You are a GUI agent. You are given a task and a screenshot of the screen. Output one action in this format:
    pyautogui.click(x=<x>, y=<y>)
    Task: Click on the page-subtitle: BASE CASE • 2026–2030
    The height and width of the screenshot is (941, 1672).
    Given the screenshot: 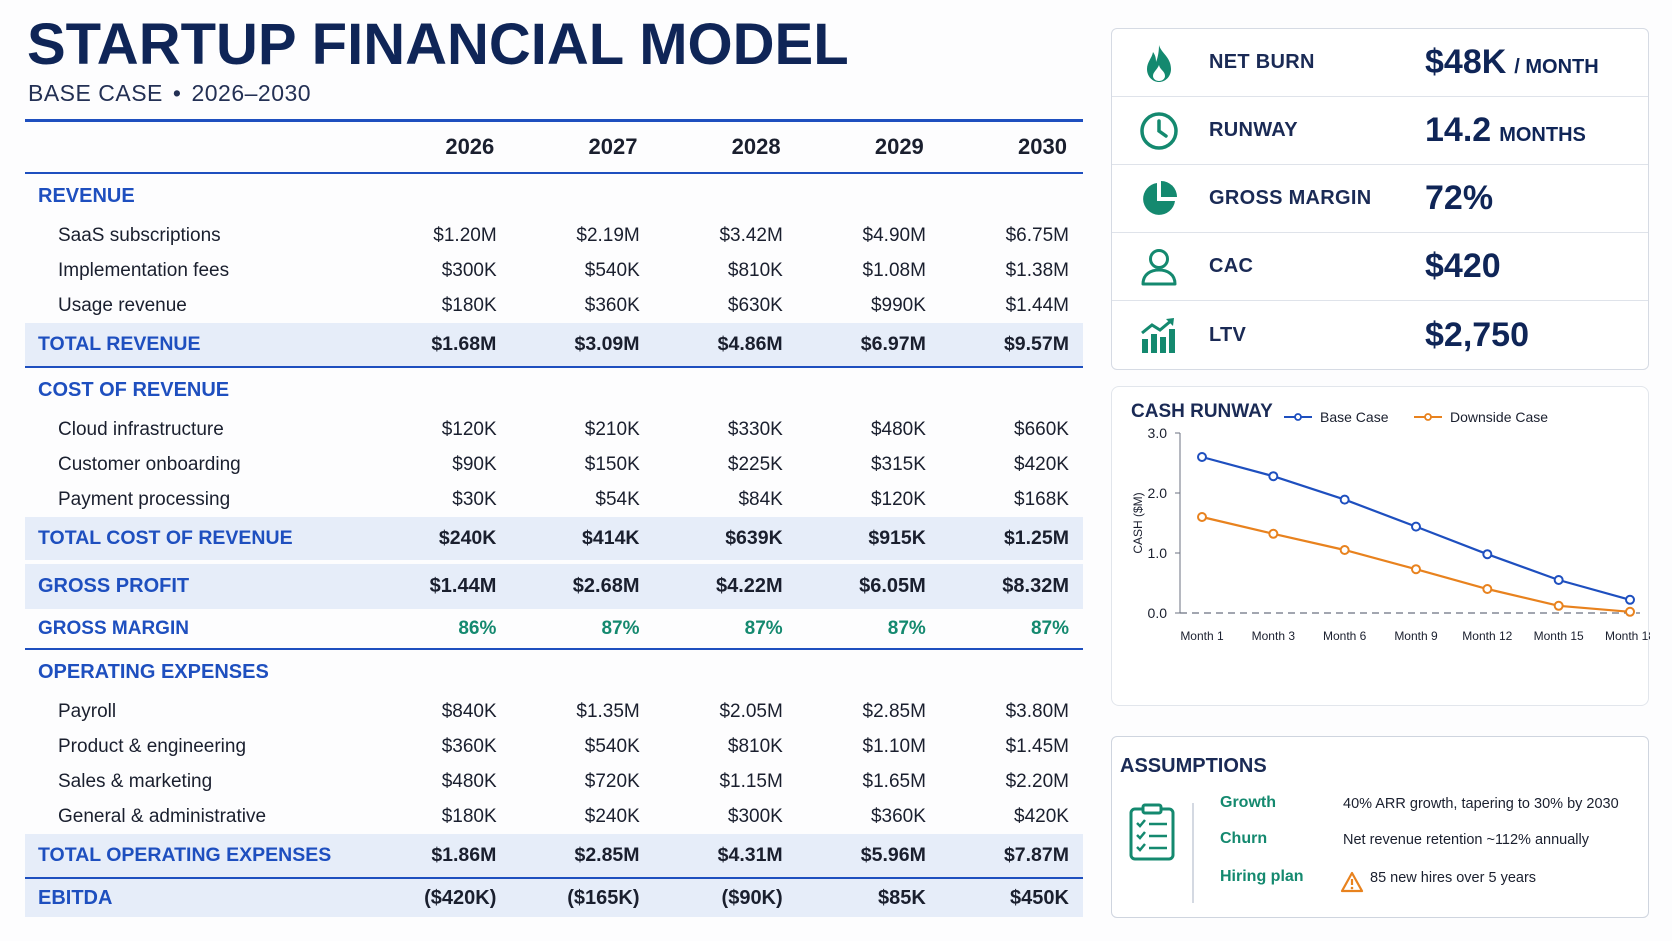 What is the action you would take?
    pyautogui.click(x=169, y=93)
    